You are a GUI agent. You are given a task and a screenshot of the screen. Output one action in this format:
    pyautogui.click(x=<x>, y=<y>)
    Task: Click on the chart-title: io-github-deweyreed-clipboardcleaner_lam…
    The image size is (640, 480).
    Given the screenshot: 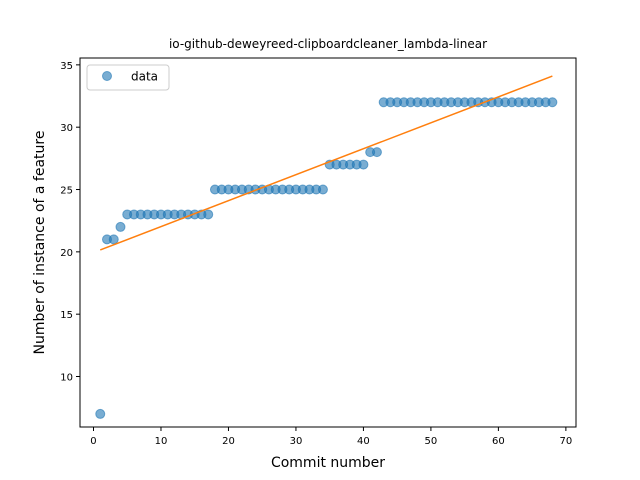 What is the action you would take?
    pyautogui.click(x=328, y=44)
    